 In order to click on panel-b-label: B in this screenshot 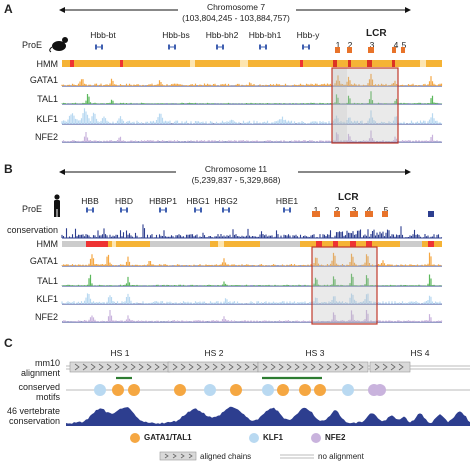, I will do `click(8, 169)`.